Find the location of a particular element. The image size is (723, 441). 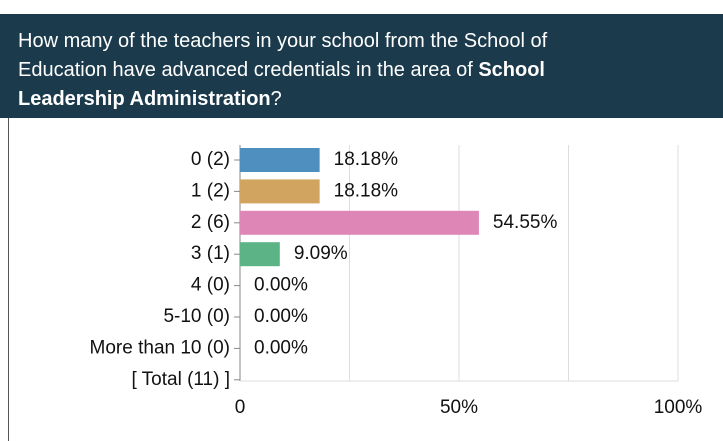

category-label: 4 (0) is located at coordinates (210, 285).